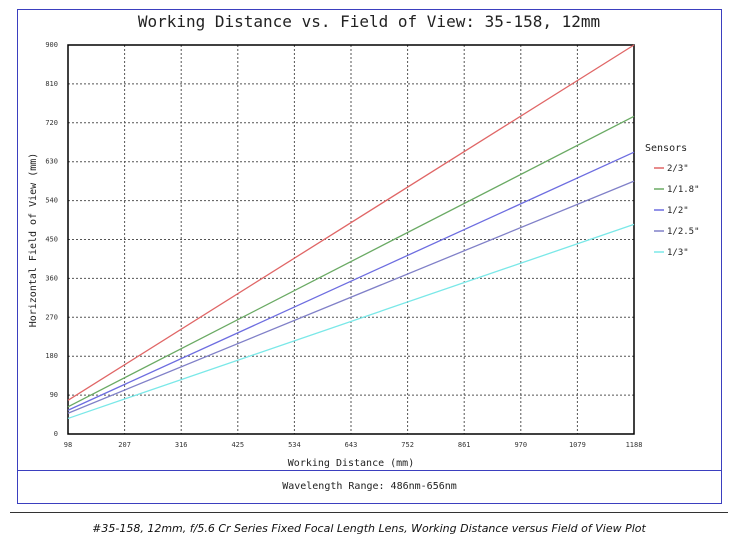 The width and height of the screenshot is (738, 548). What do you see at coordinates (51, 356) in the screenshot?
I see `y-tick-label: 180` at bounding box center [51, 356].